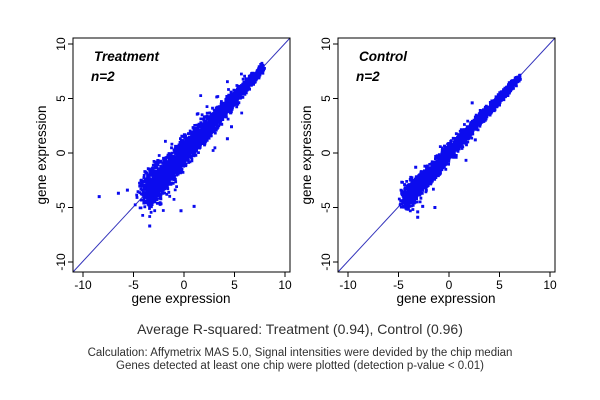 This screenshot has width=600, height=400. Describe the element at coordinates (383, 56) in the screenshot. I see `panel-title: Control` at that location.